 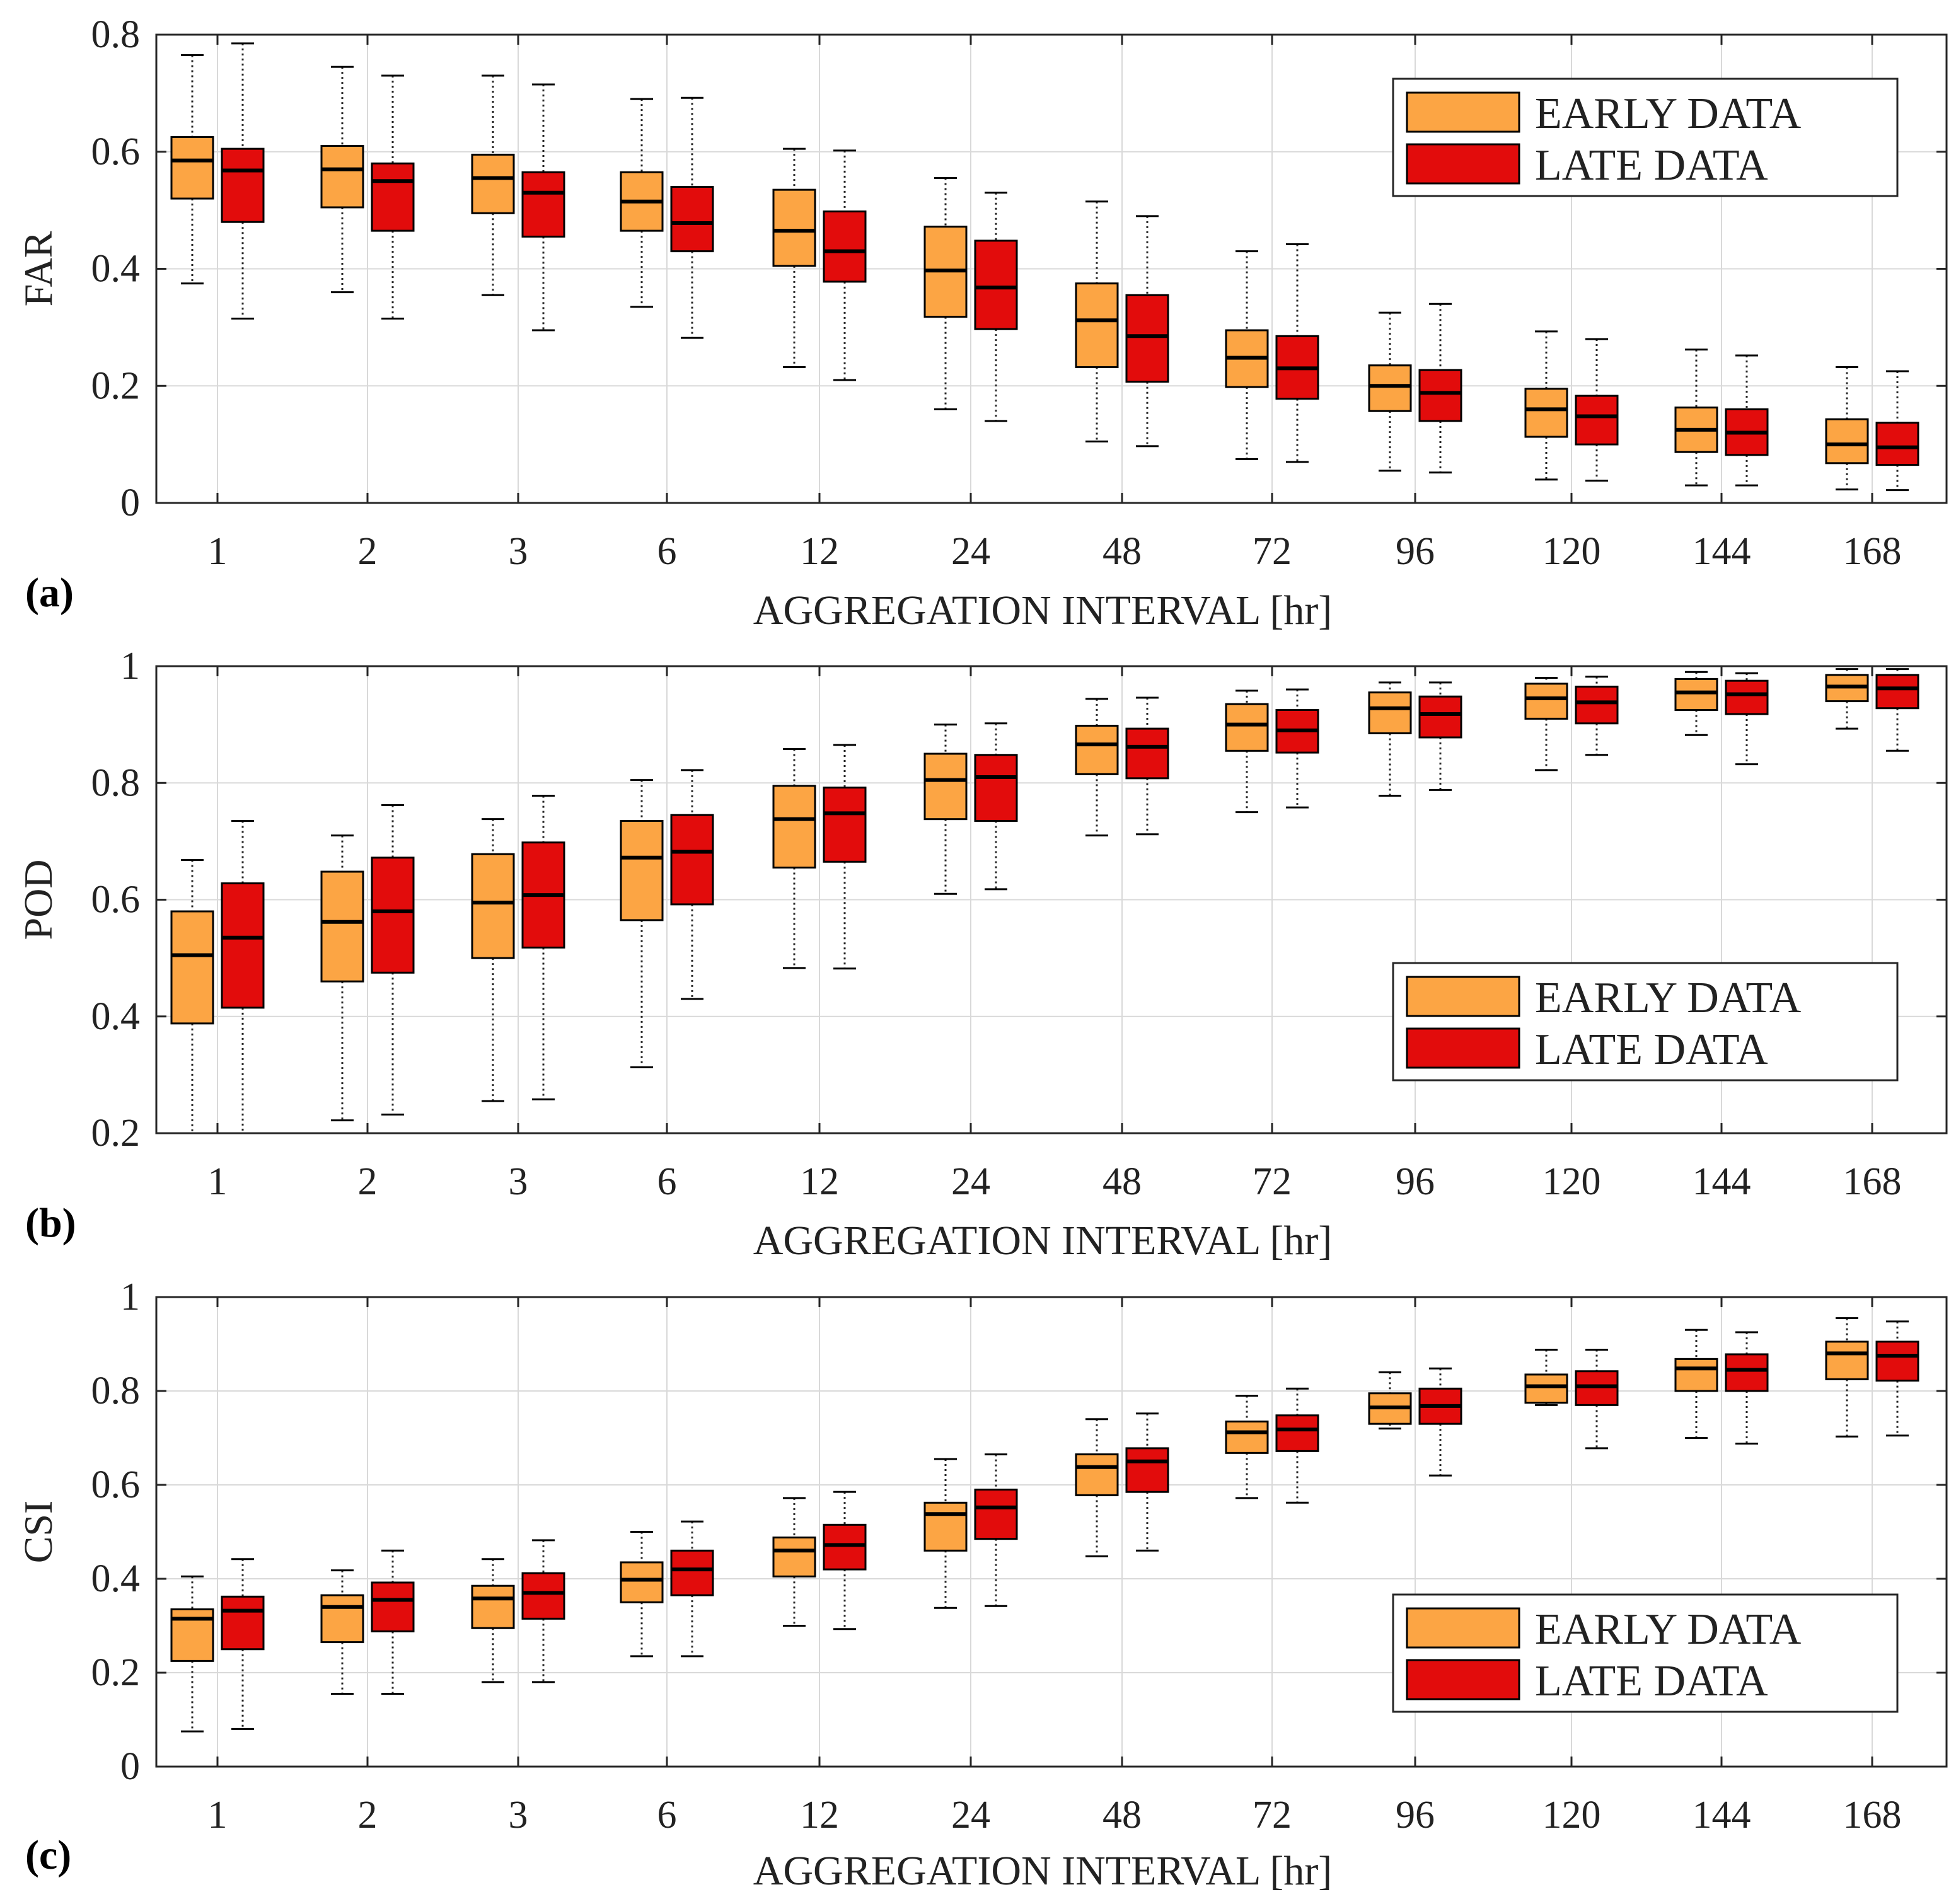 What do you see at coordinates (218, 551) in the screenshot?
I see `x-tick-label: 1` at bounding box center [218, 551].